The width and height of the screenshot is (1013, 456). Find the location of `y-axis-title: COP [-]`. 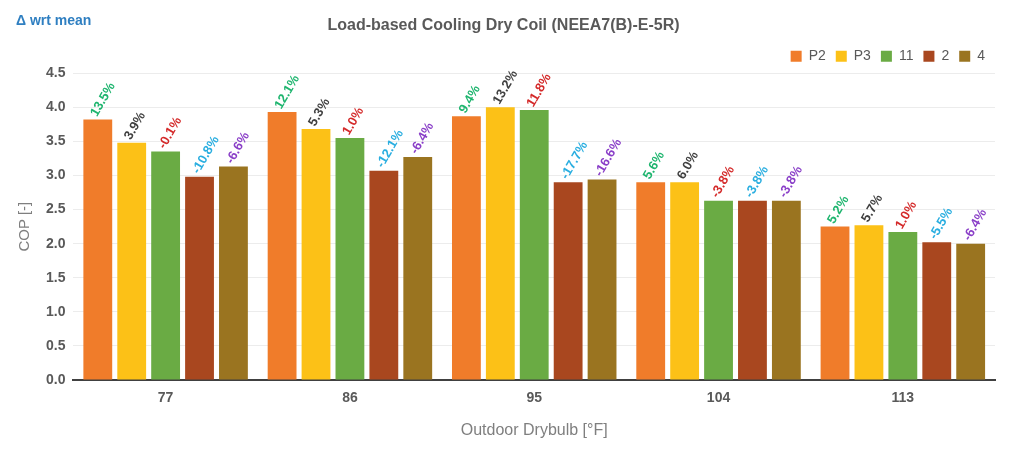

y-axis-title: COP [-] is located at coordinates (24, 226).